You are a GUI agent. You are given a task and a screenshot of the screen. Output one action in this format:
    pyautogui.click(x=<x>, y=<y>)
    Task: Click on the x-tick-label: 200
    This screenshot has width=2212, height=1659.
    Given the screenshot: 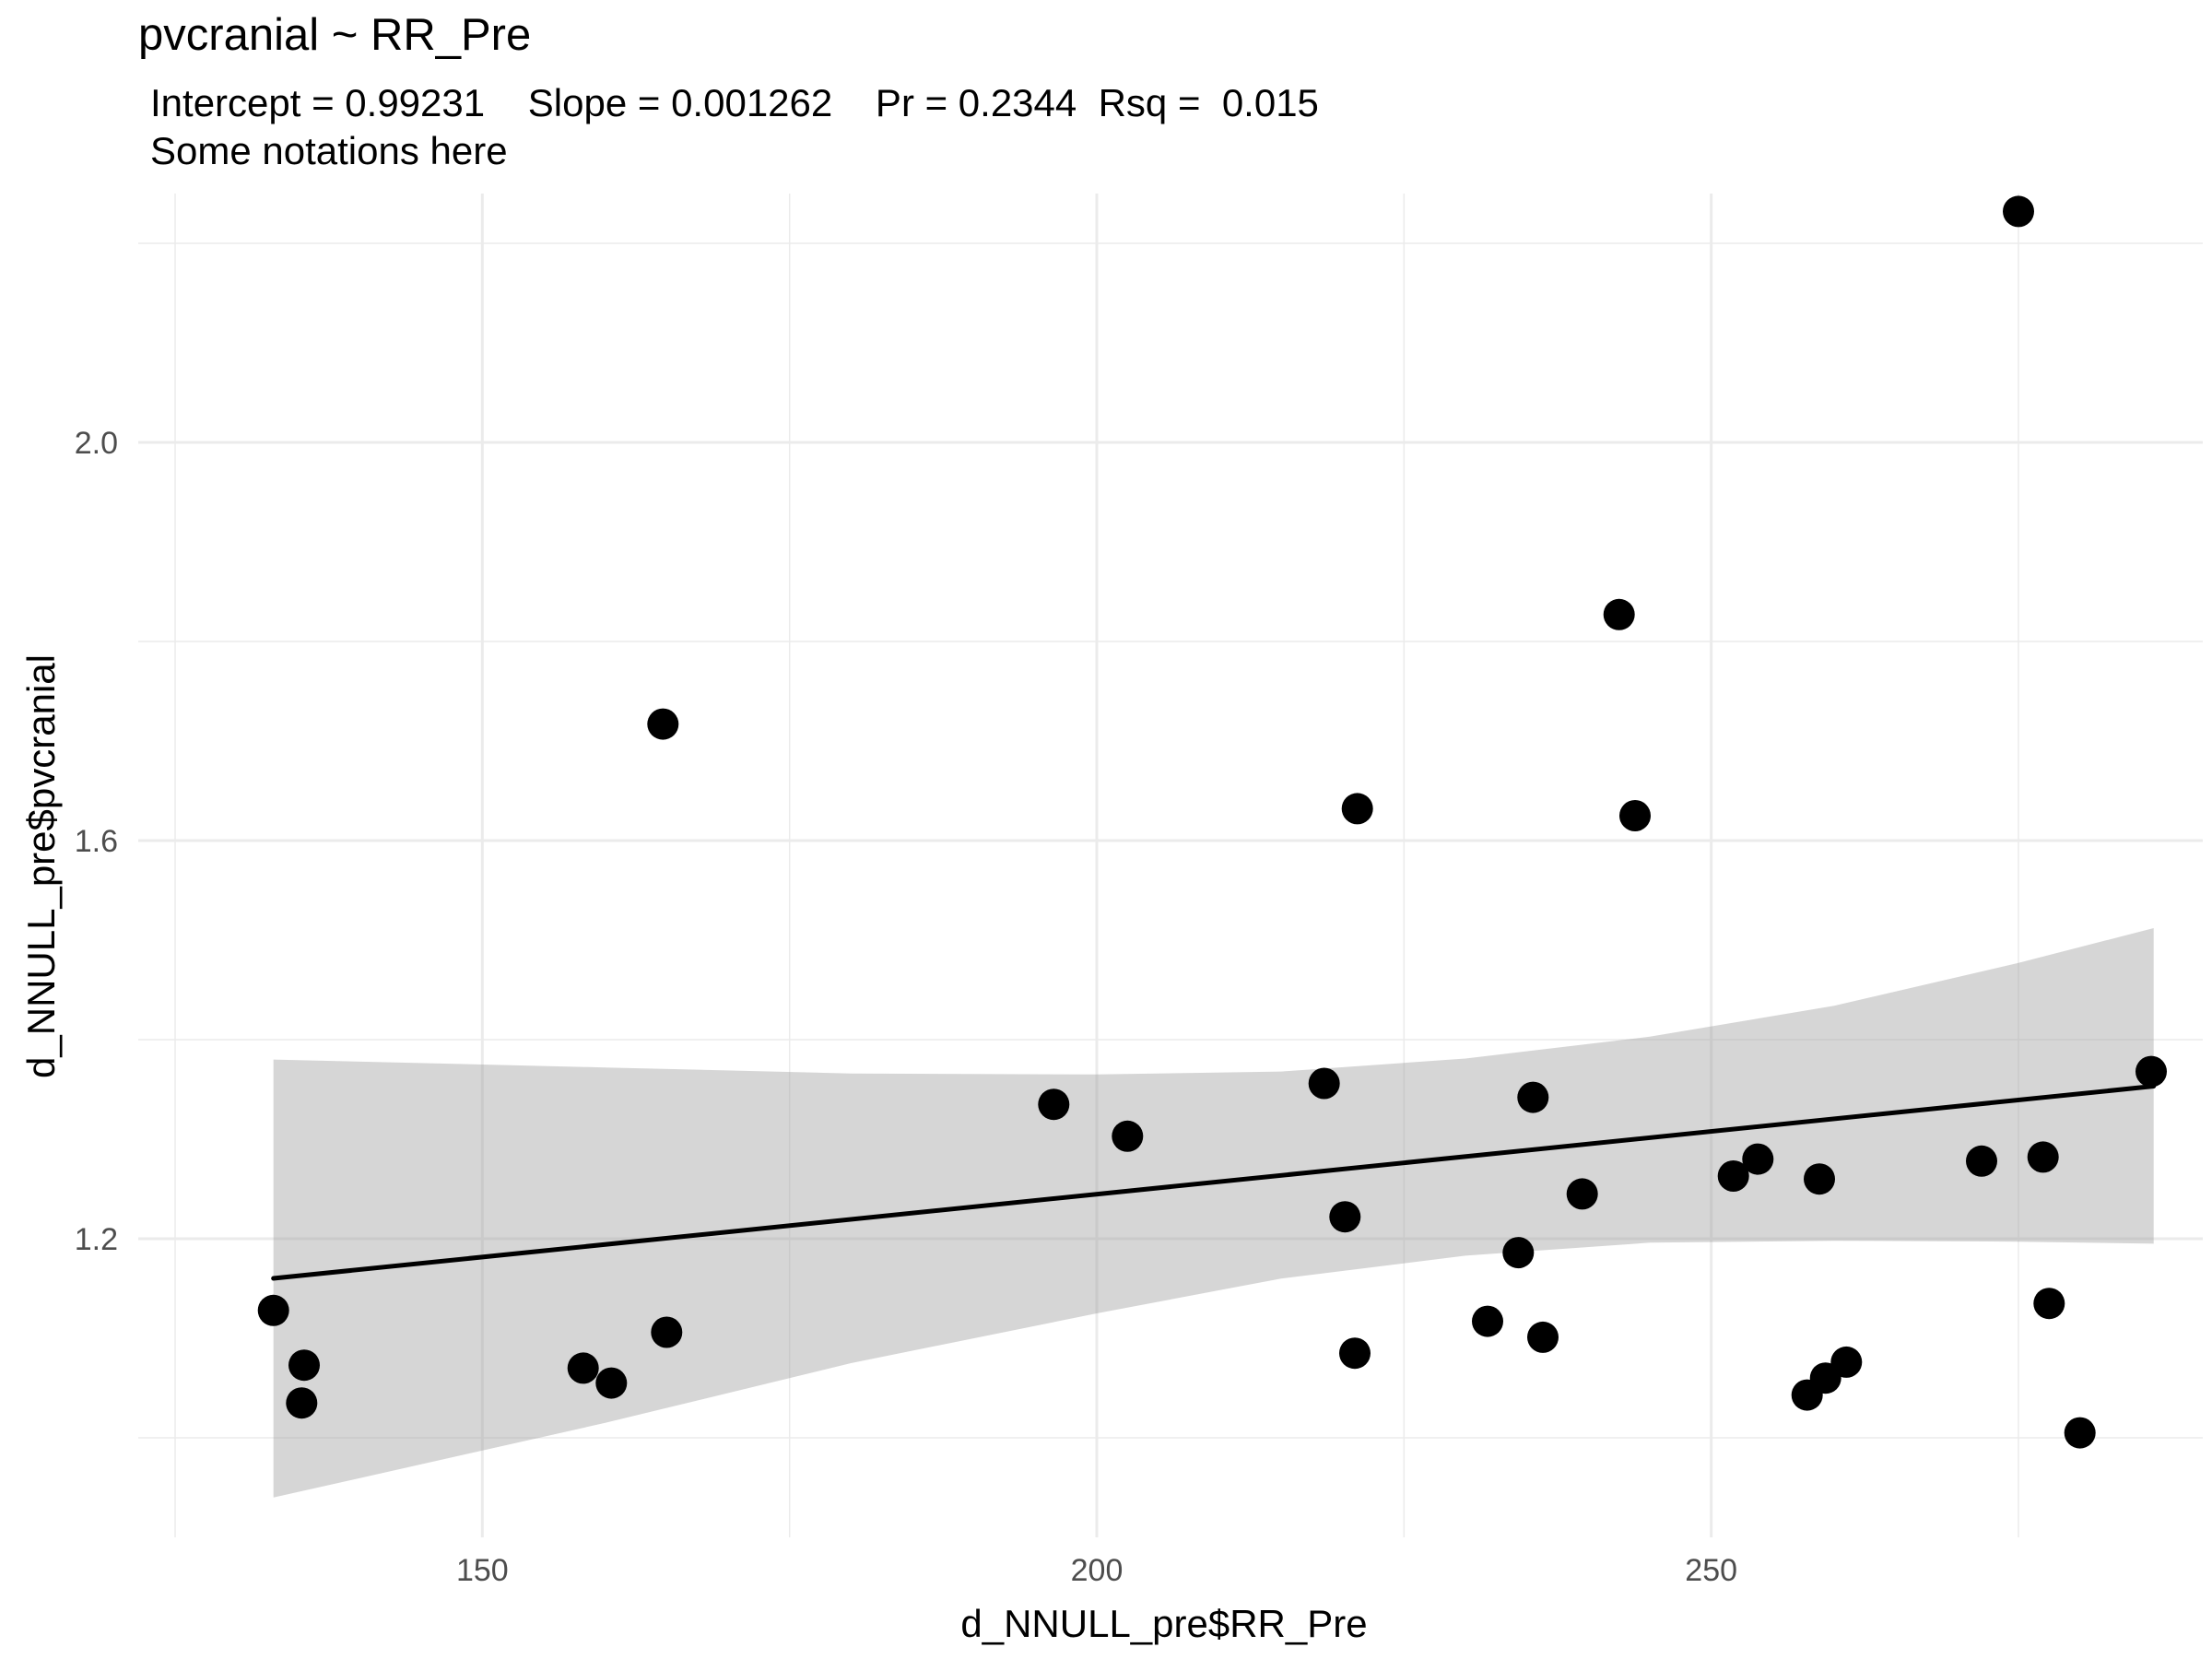 What is the action you would take?
    pyautogui.click(x=1097, y=1570)
    